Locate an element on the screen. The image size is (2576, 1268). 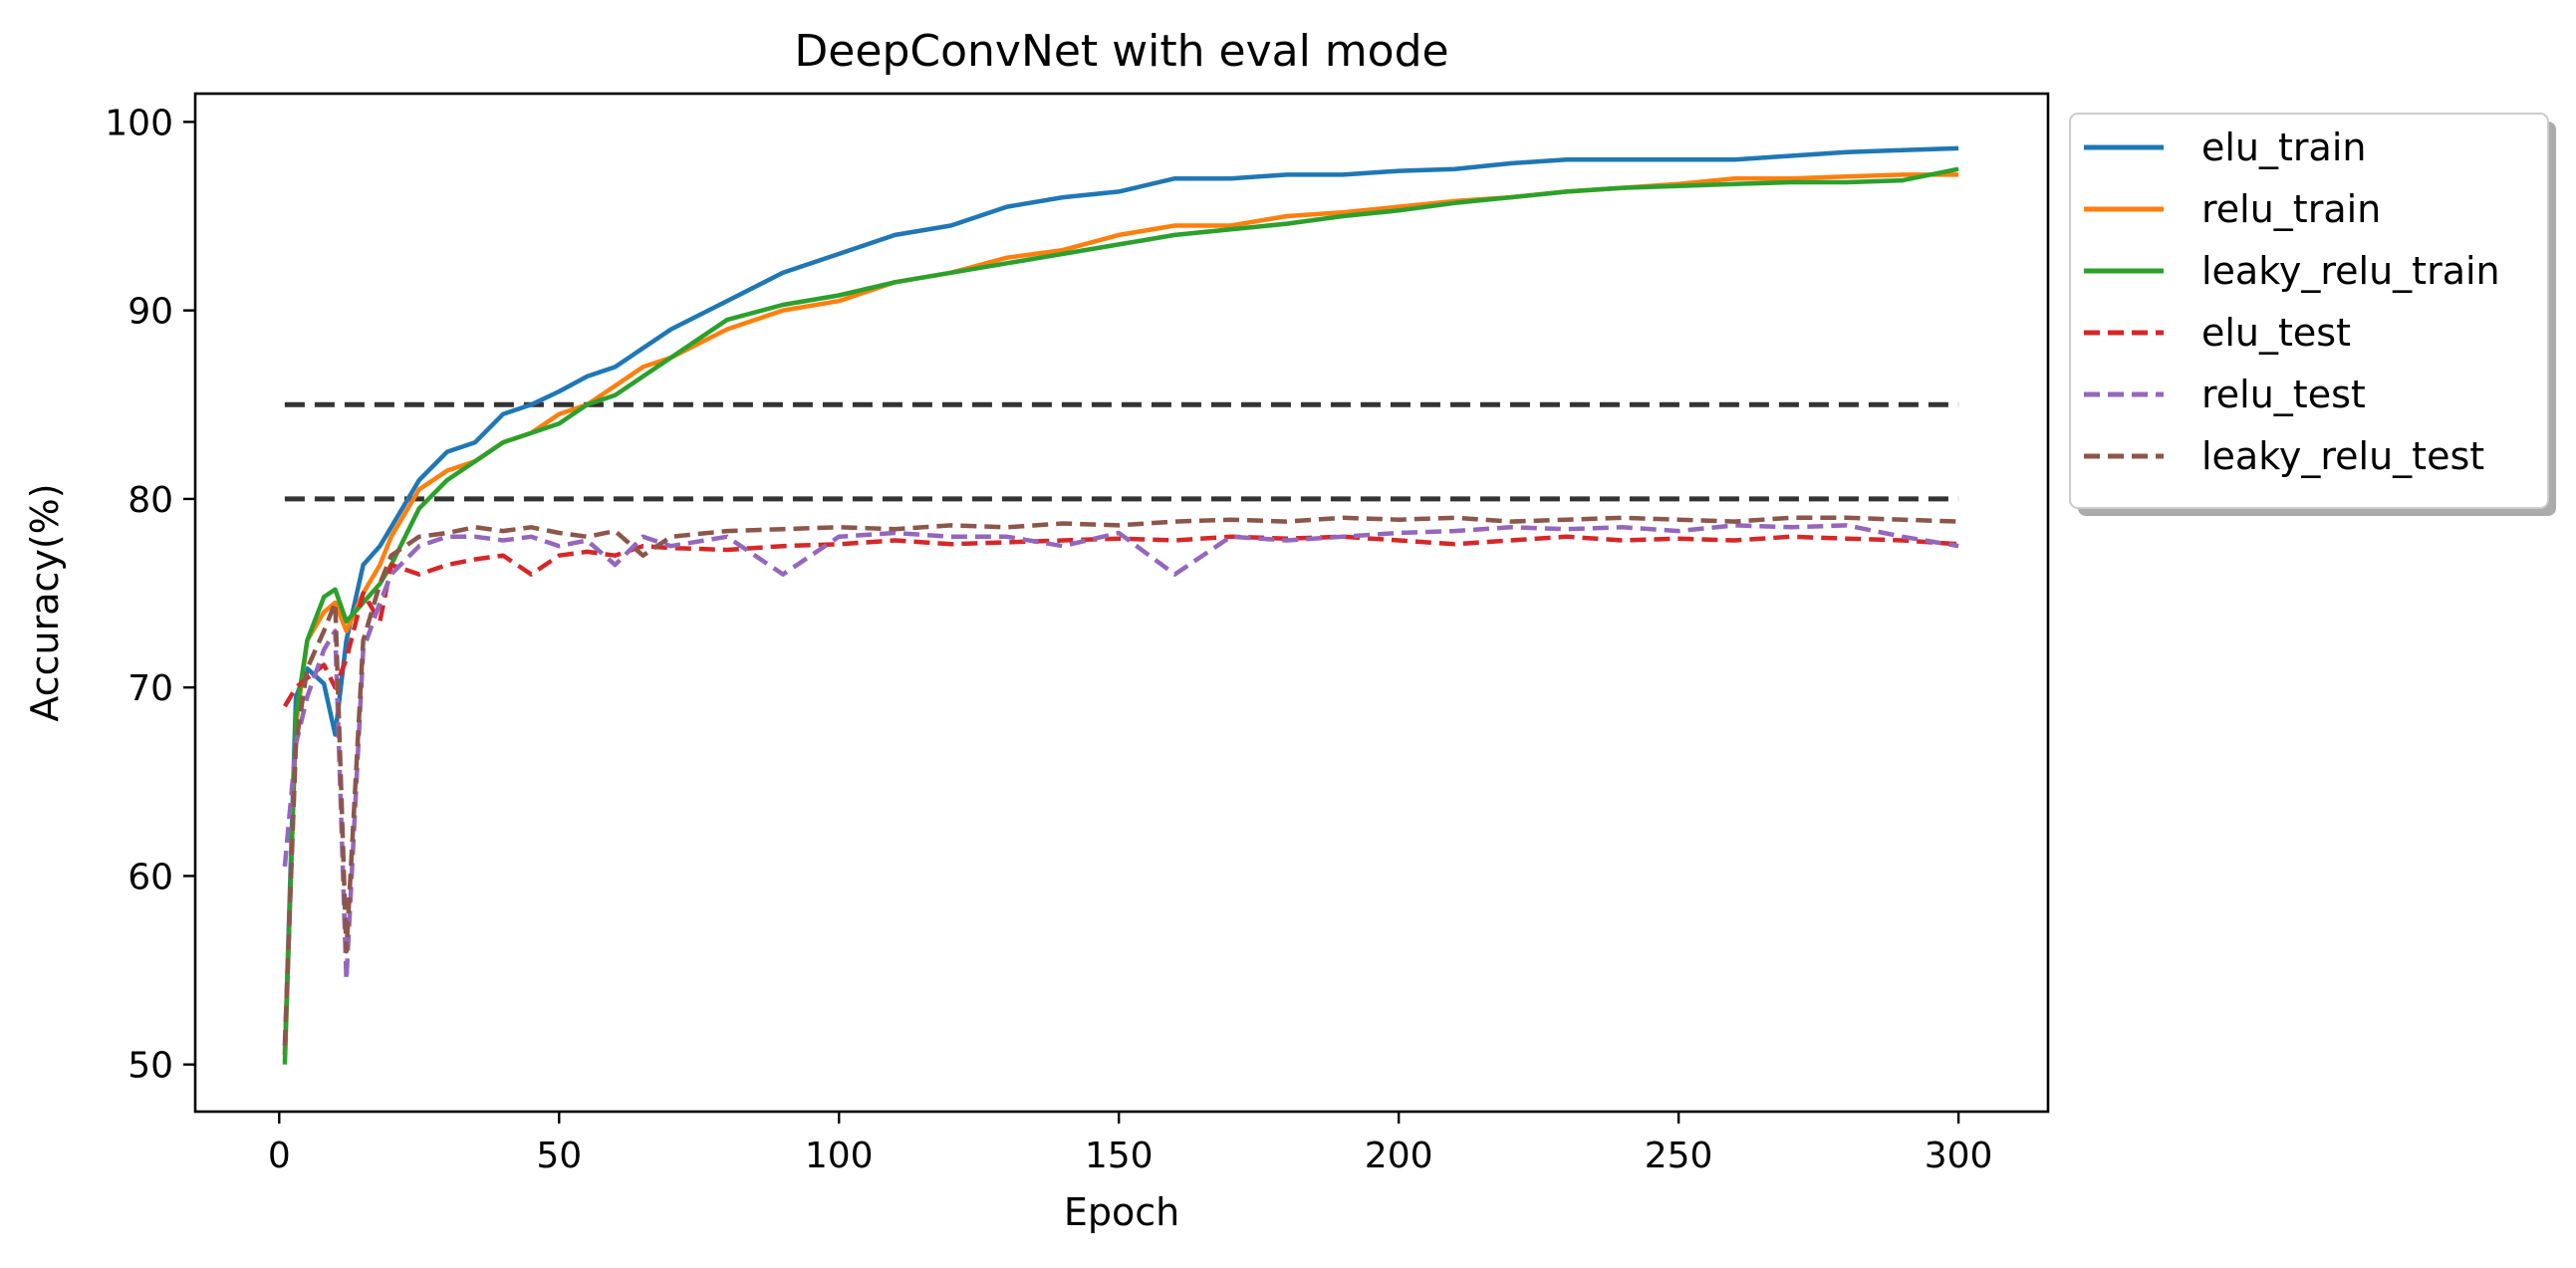
y-axis-label: Accuracy(%) is located at coordinates (45, 602).